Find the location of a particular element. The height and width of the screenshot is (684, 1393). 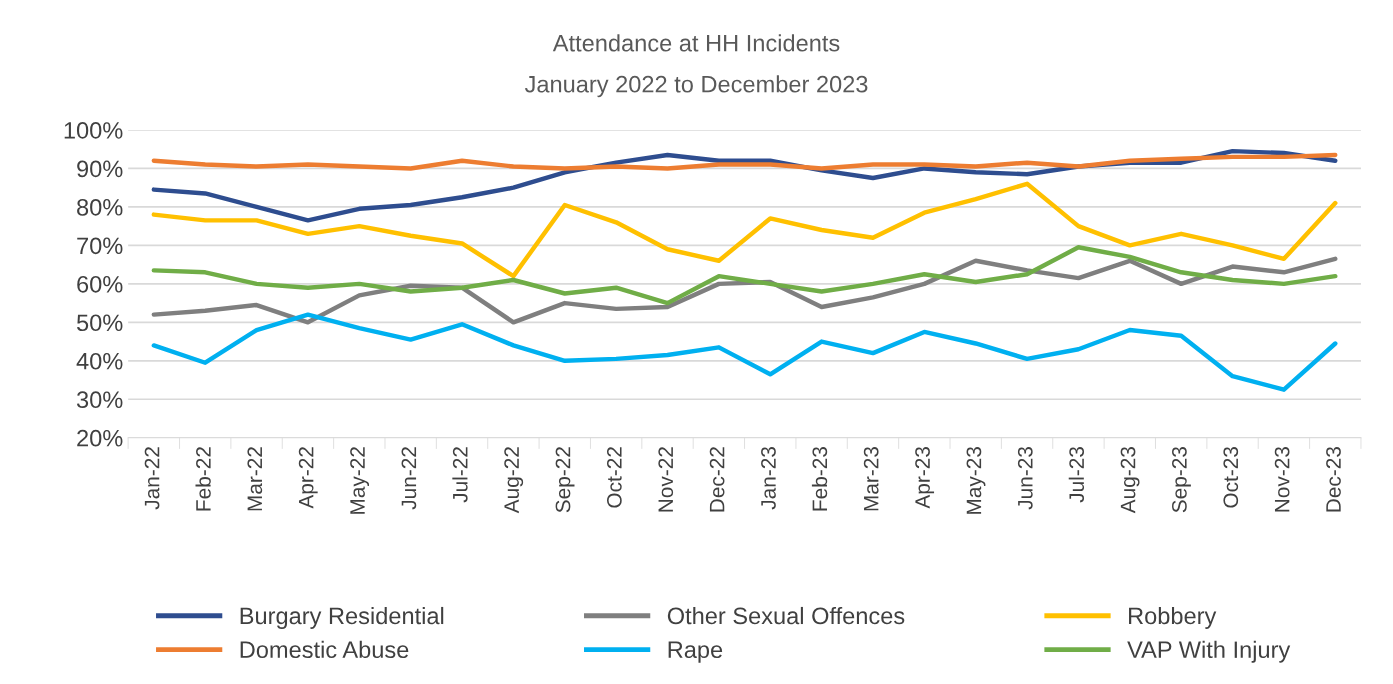

x-tick-label: May-22 is located at coordinates (360, 480).